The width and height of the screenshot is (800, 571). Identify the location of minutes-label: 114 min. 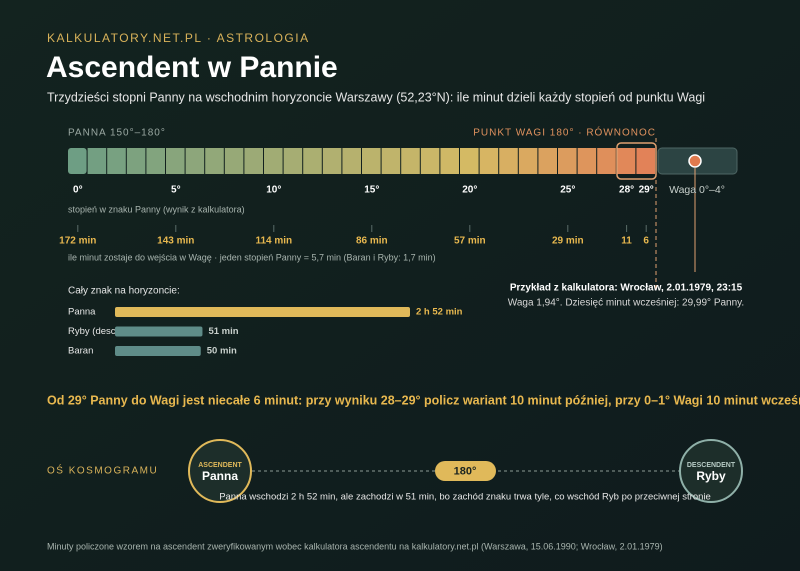
(273, 241).